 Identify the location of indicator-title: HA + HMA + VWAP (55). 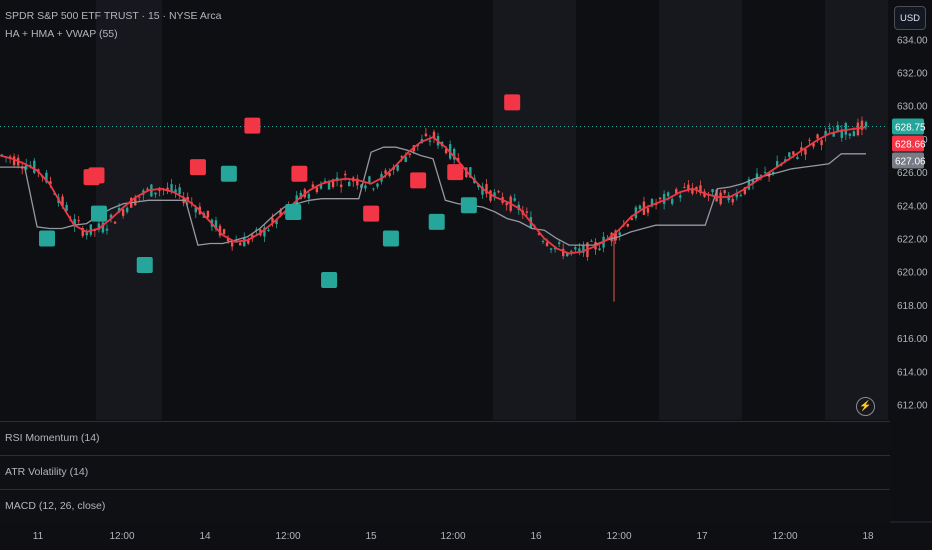
(61, 34).